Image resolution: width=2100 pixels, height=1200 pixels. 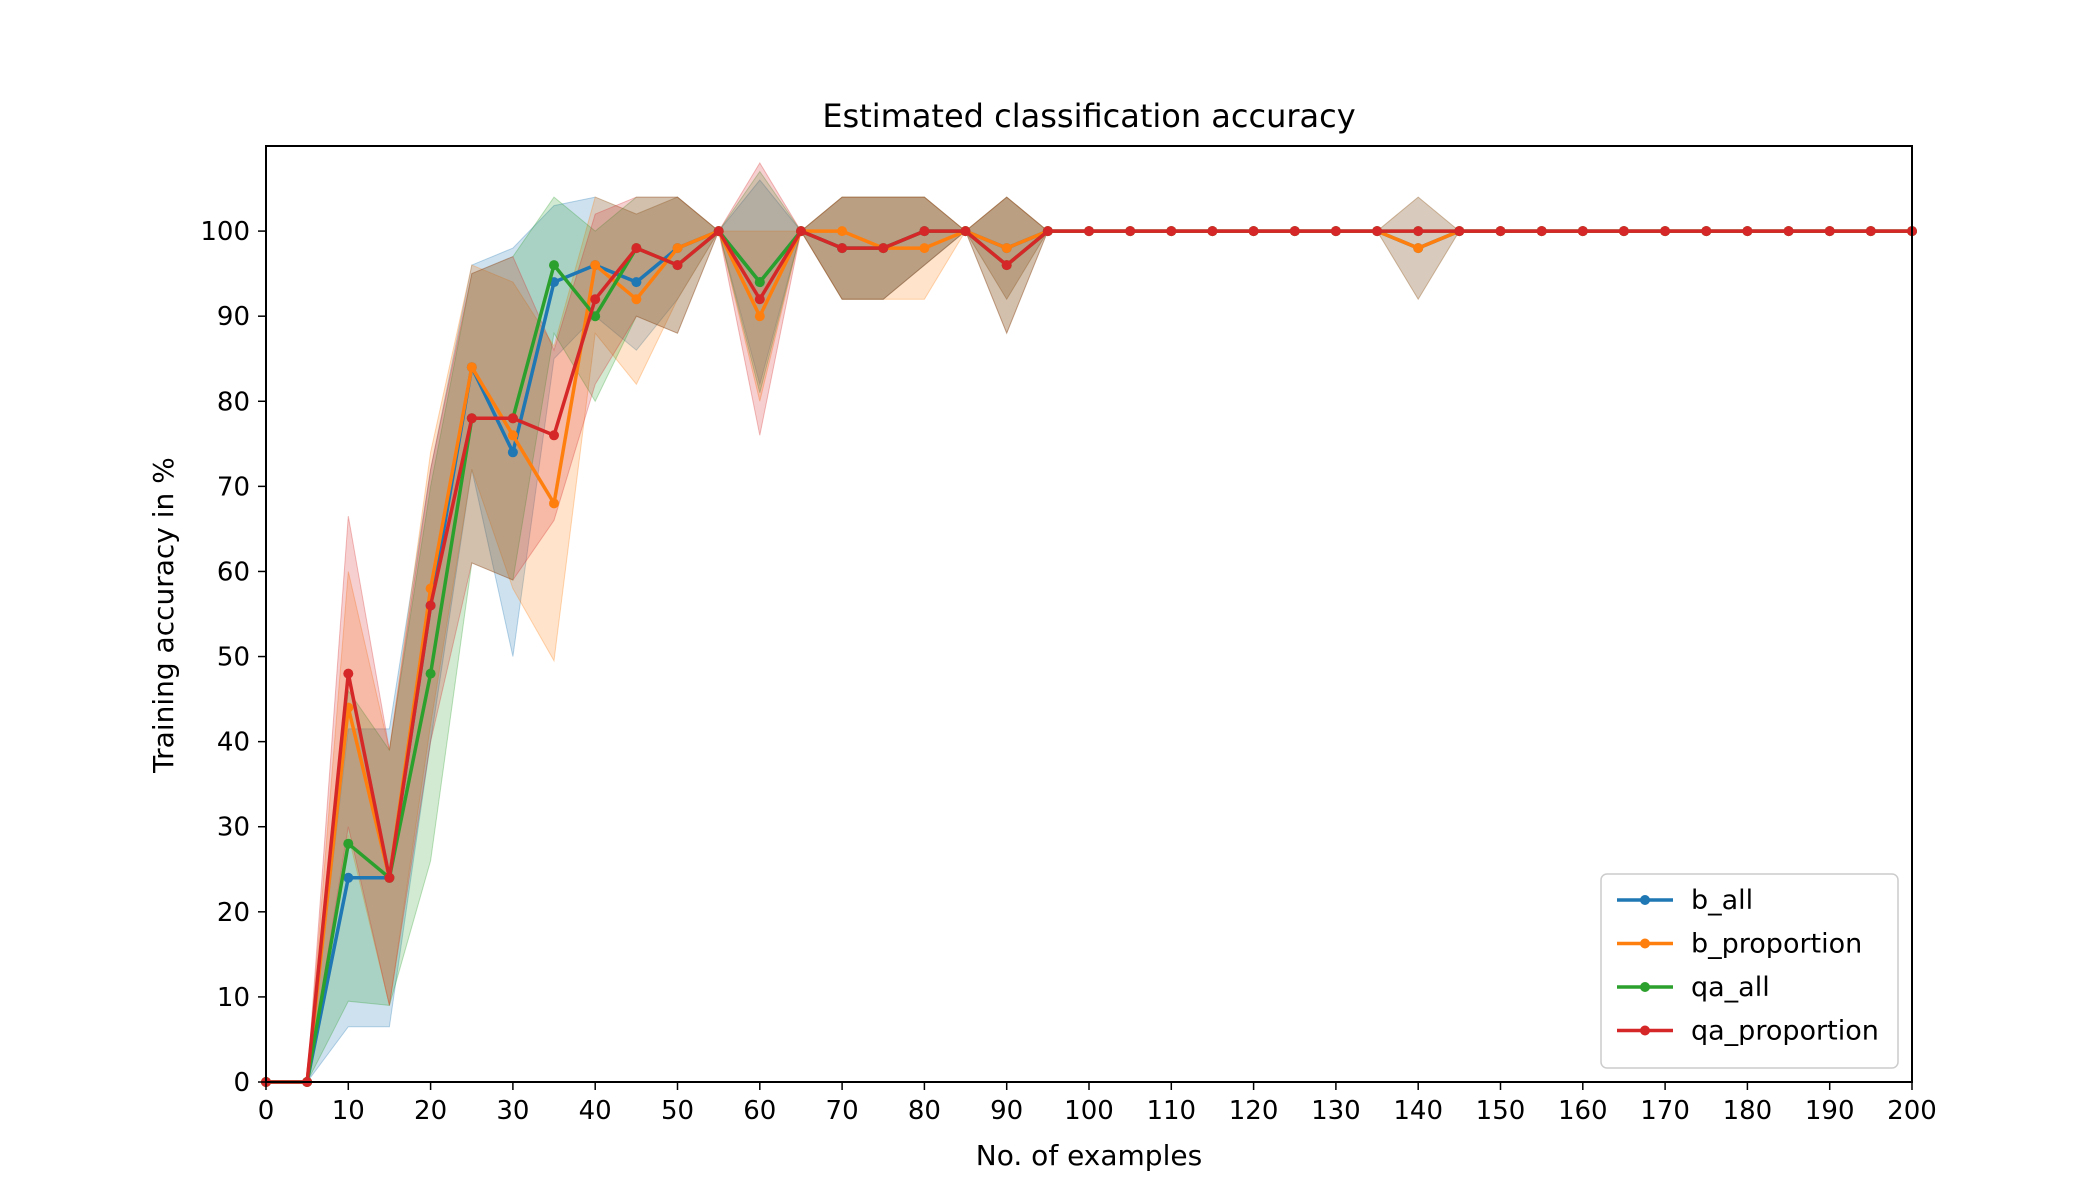 What do you see at coordinates (924, 1111) in the screenshot?
I see `x-tick-label: 80` at bounding box center [924, 1111].